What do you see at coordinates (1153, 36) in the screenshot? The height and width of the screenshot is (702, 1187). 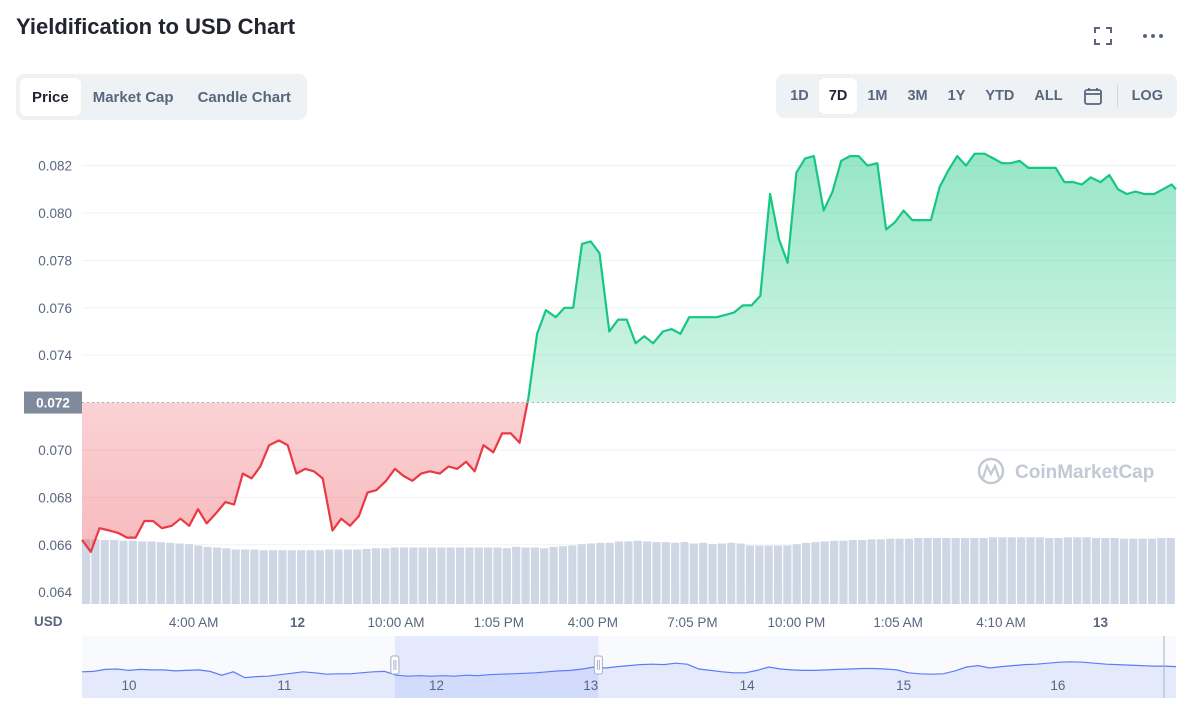 I see `more-icon` at bounding box center [1153, 36].